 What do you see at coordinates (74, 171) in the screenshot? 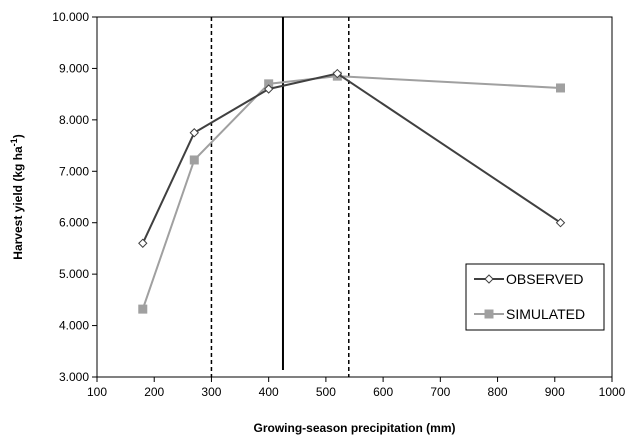
I see `y-tick-label: 7.000` at bounding box center [74, 171].